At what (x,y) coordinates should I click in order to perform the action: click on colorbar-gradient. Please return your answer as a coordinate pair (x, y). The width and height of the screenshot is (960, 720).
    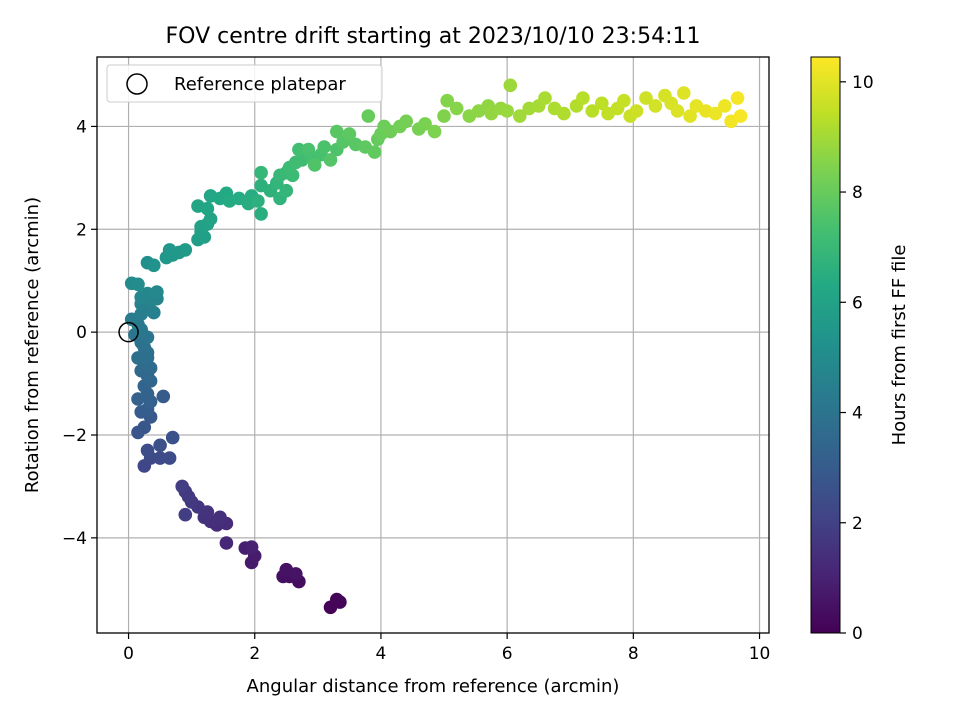
    Looking at the image, I should click on (825, 345).